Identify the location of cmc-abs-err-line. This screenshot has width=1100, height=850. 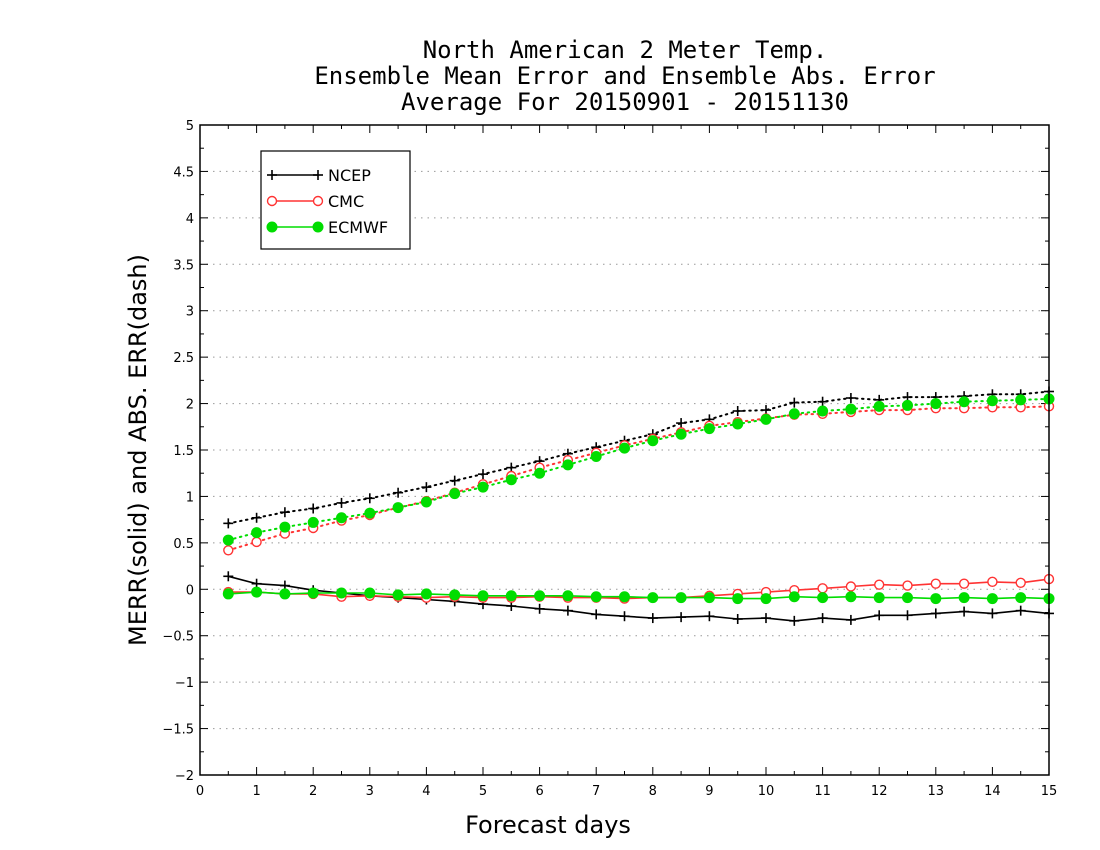
(638, 478).